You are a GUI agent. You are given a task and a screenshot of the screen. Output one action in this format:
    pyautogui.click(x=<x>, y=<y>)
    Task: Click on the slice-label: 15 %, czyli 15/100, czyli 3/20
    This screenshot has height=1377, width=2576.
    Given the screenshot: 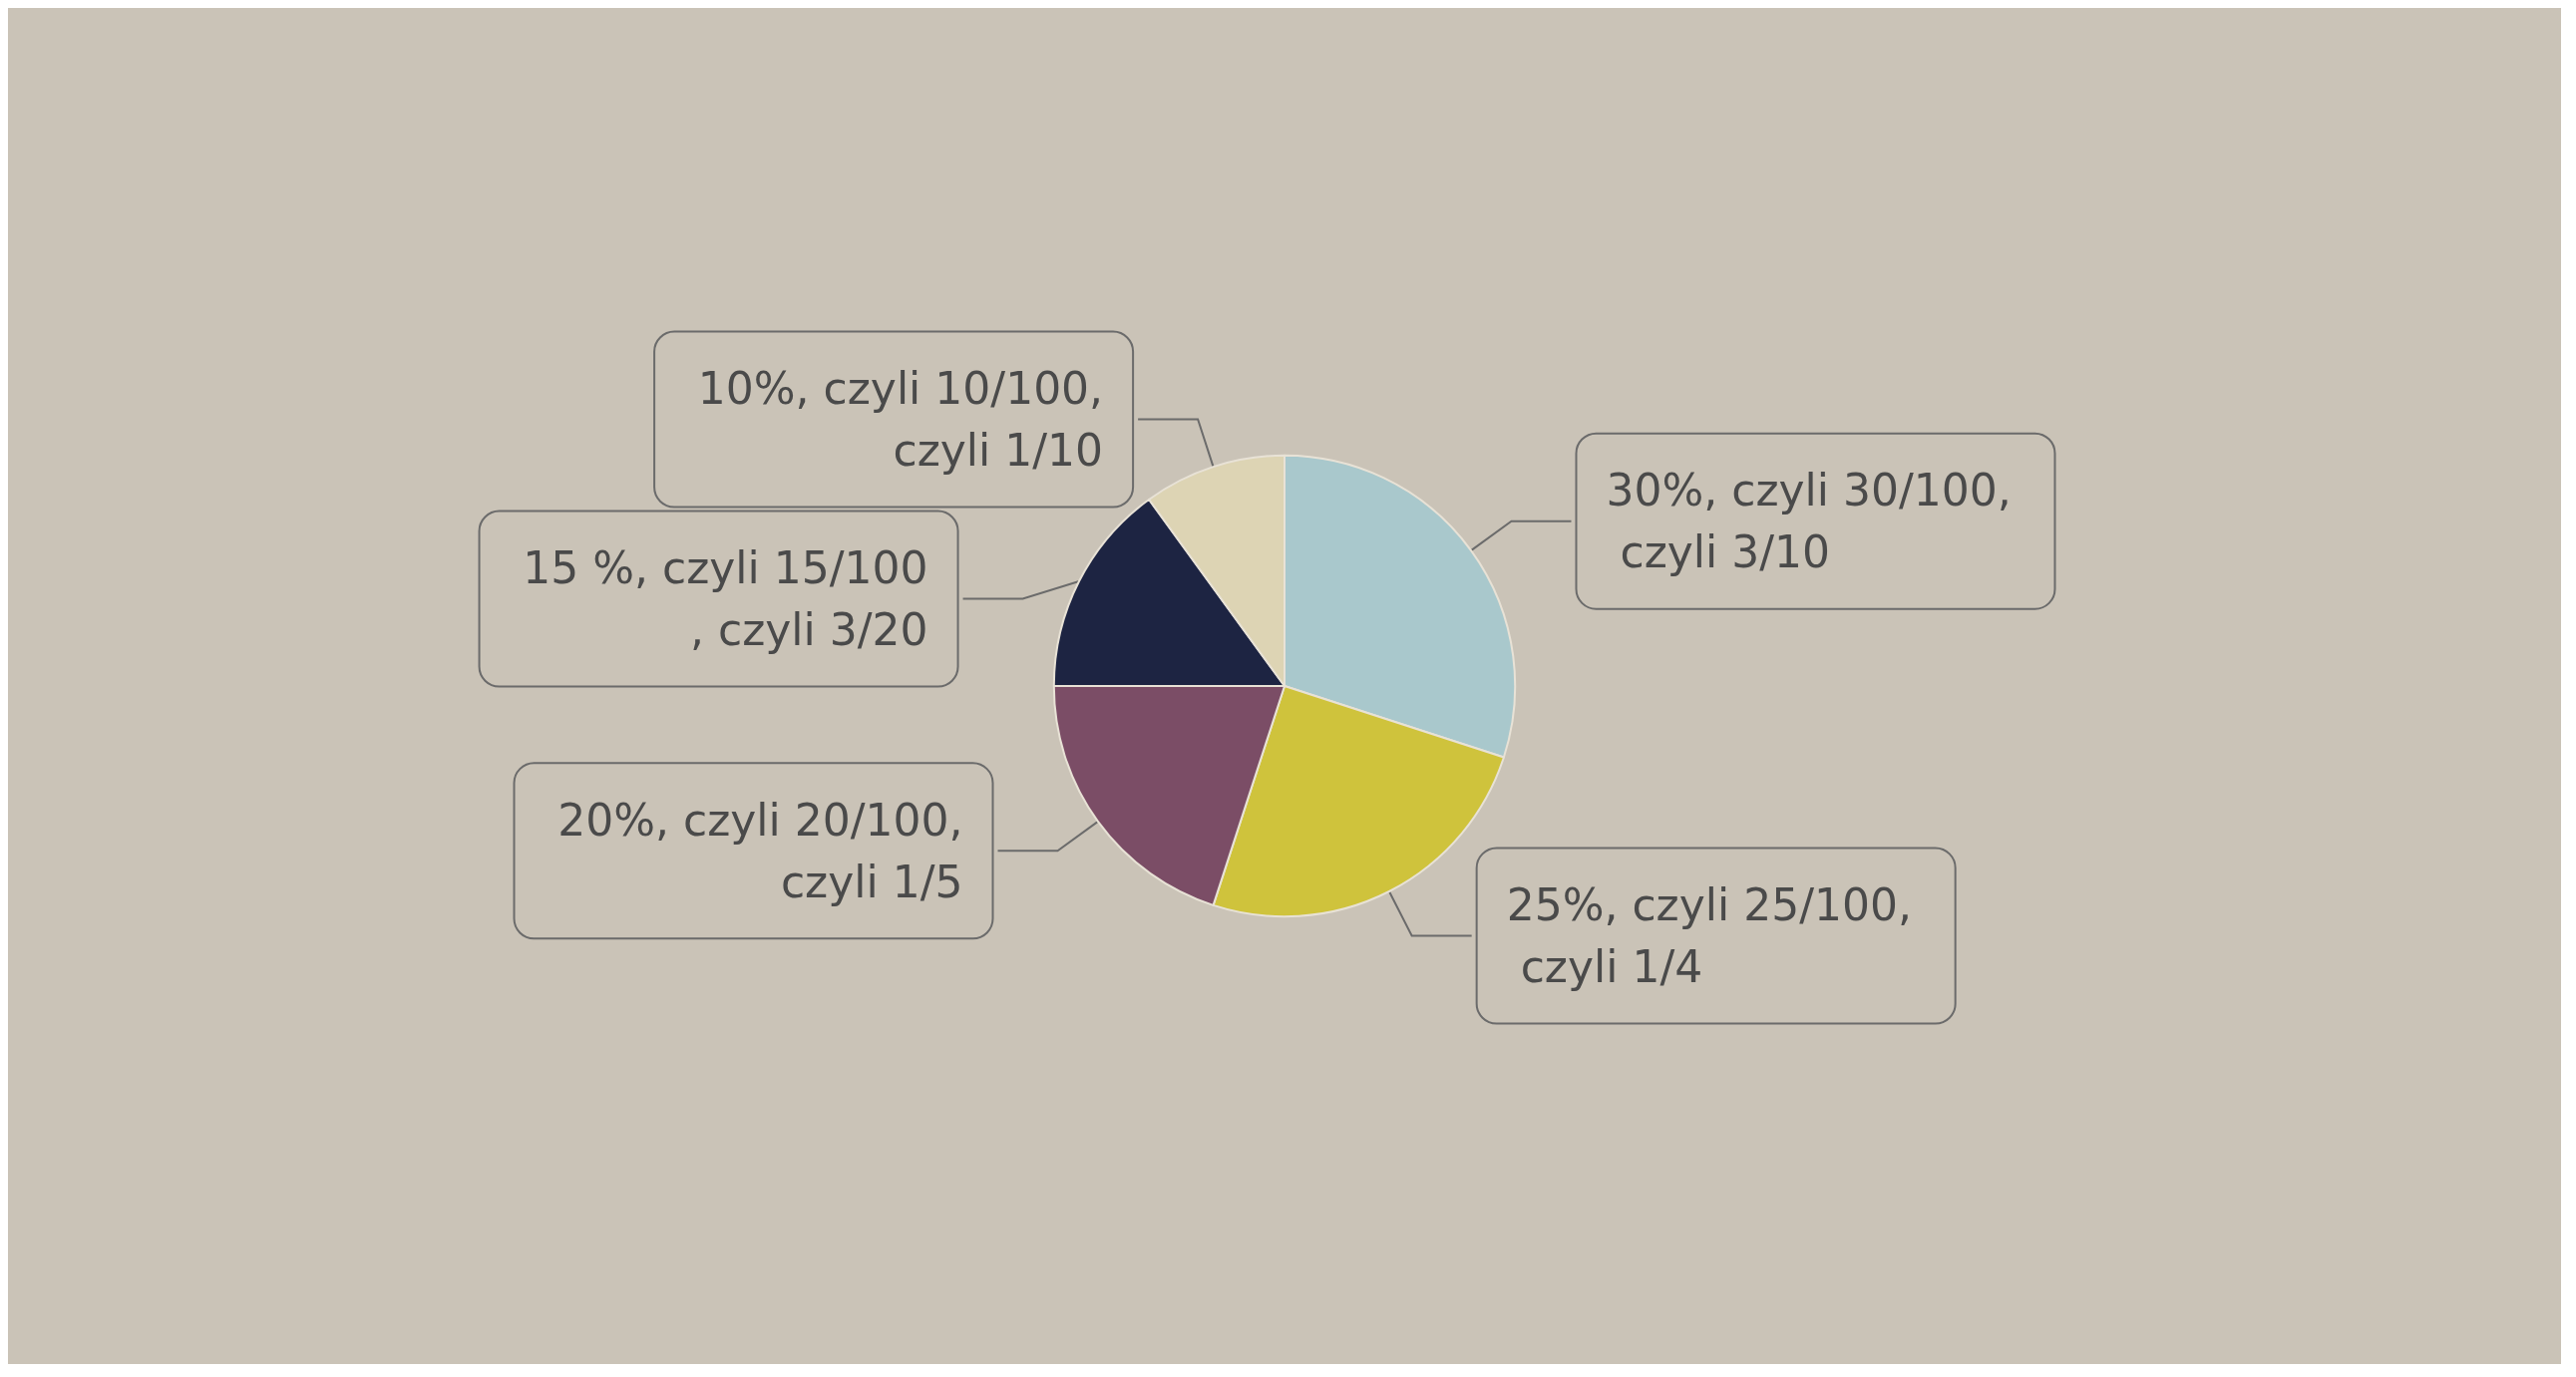 What is the action you would take?
    pyautogui.click(x=725, y=599)
    